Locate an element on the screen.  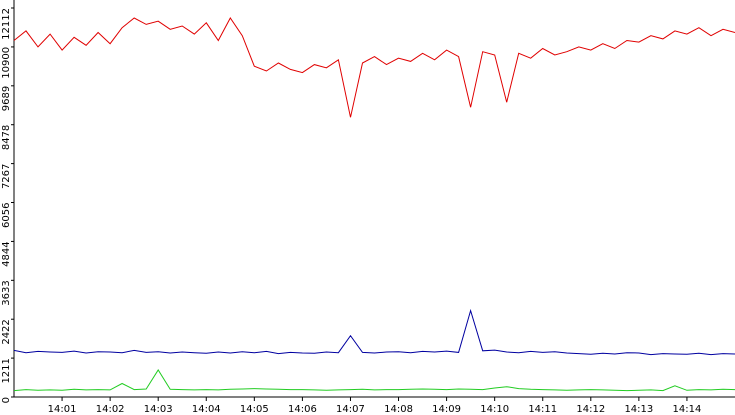
x-tick-label: 14:07 is located at coordinates (350, 409).